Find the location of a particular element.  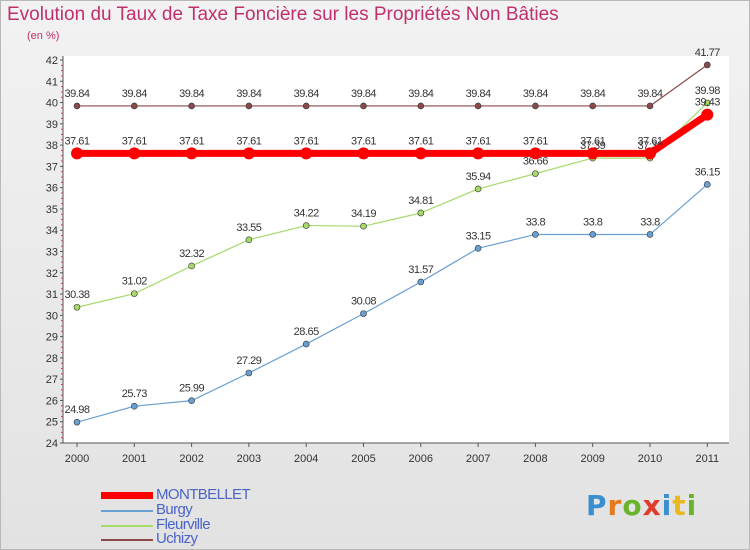

series-line-montbellet is located at coordinates (393, 134).